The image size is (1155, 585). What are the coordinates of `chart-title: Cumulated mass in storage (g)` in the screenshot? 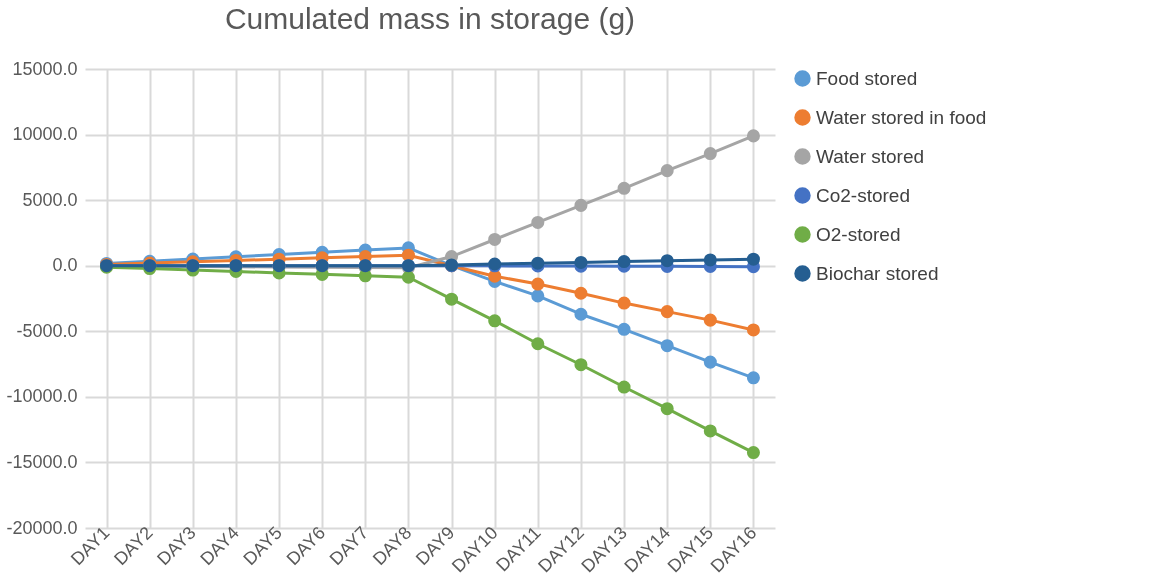 It's located at (430, 18).